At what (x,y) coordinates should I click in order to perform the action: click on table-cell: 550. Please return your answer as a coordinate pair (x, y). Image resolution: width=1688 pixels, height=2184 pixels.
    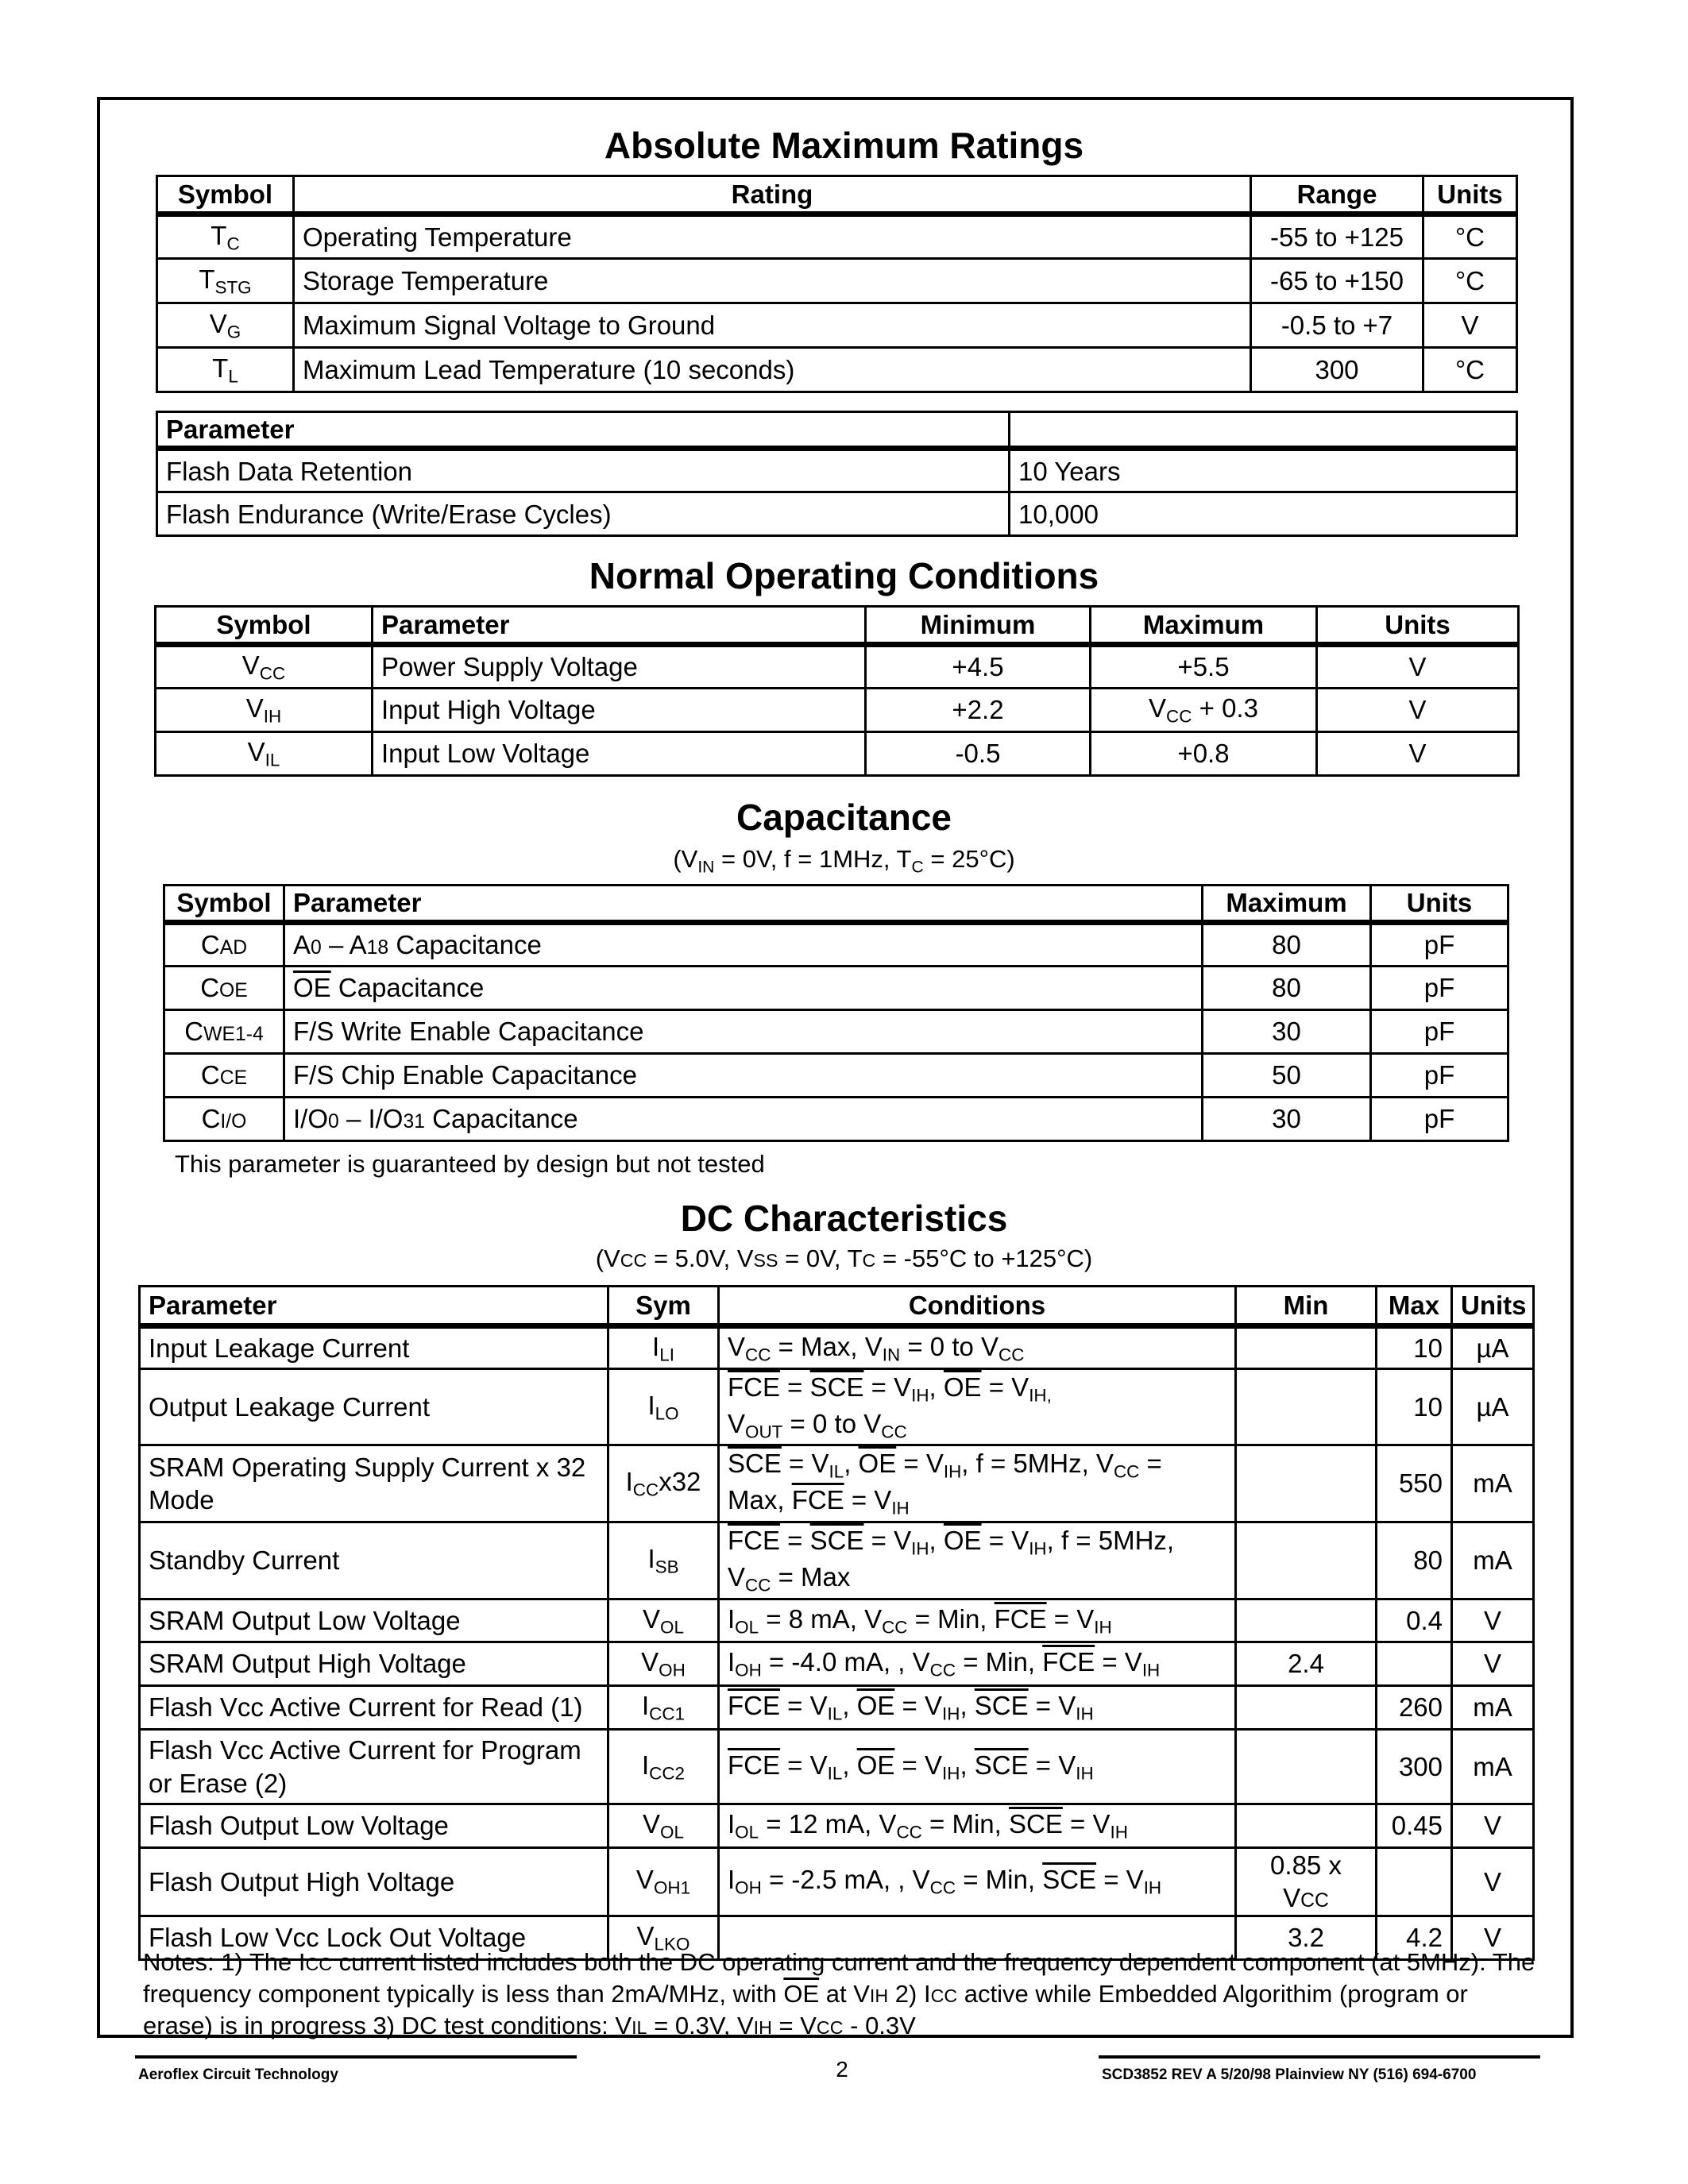
    Looking at the image, I should click on (1414, 1483).